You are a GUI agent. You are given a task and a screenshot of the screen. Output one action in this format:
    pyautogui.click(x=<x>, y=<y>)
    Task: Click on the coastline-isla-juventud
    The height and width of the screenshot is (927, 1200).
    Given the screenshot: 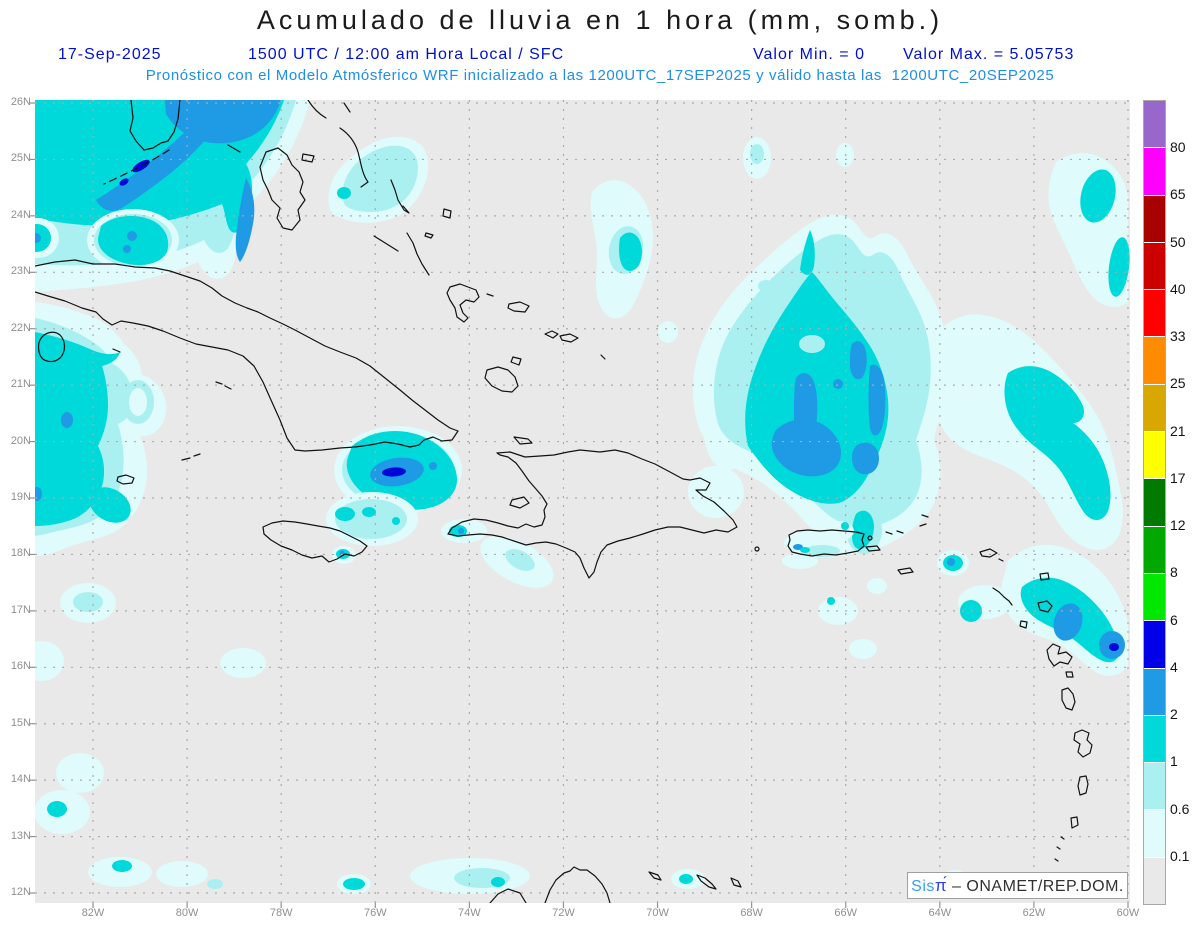 What is the action you would take?
    pyautogui.click(x=51, y=347)
    